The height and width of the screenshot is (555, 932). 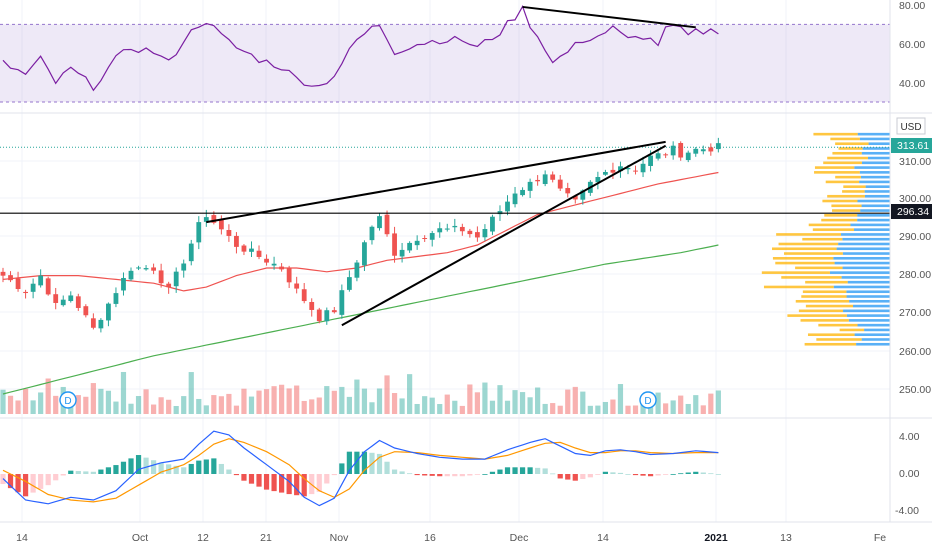 I want to click on volume-layer, so click(x=360, y=392).